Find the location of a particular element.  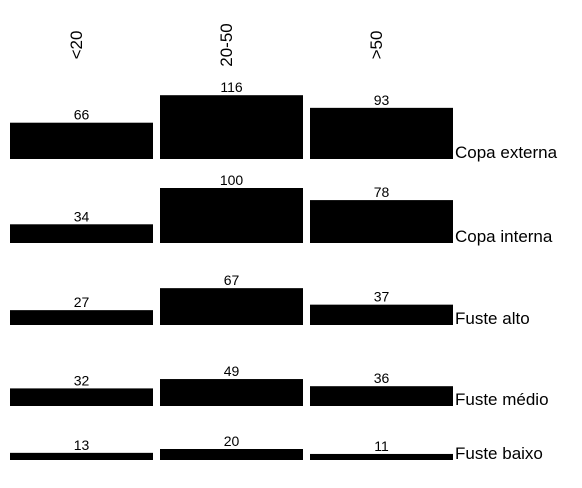

column-label: 20-50 is located at coordinates (226, 44).